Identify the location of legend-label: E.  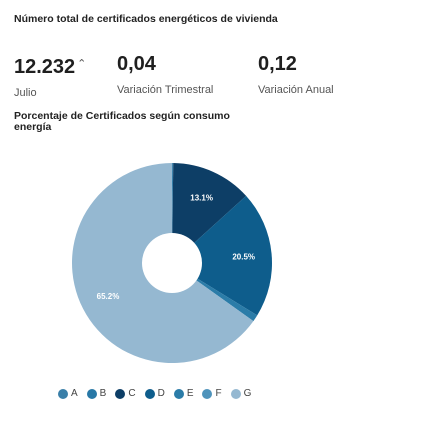
(190, 393).